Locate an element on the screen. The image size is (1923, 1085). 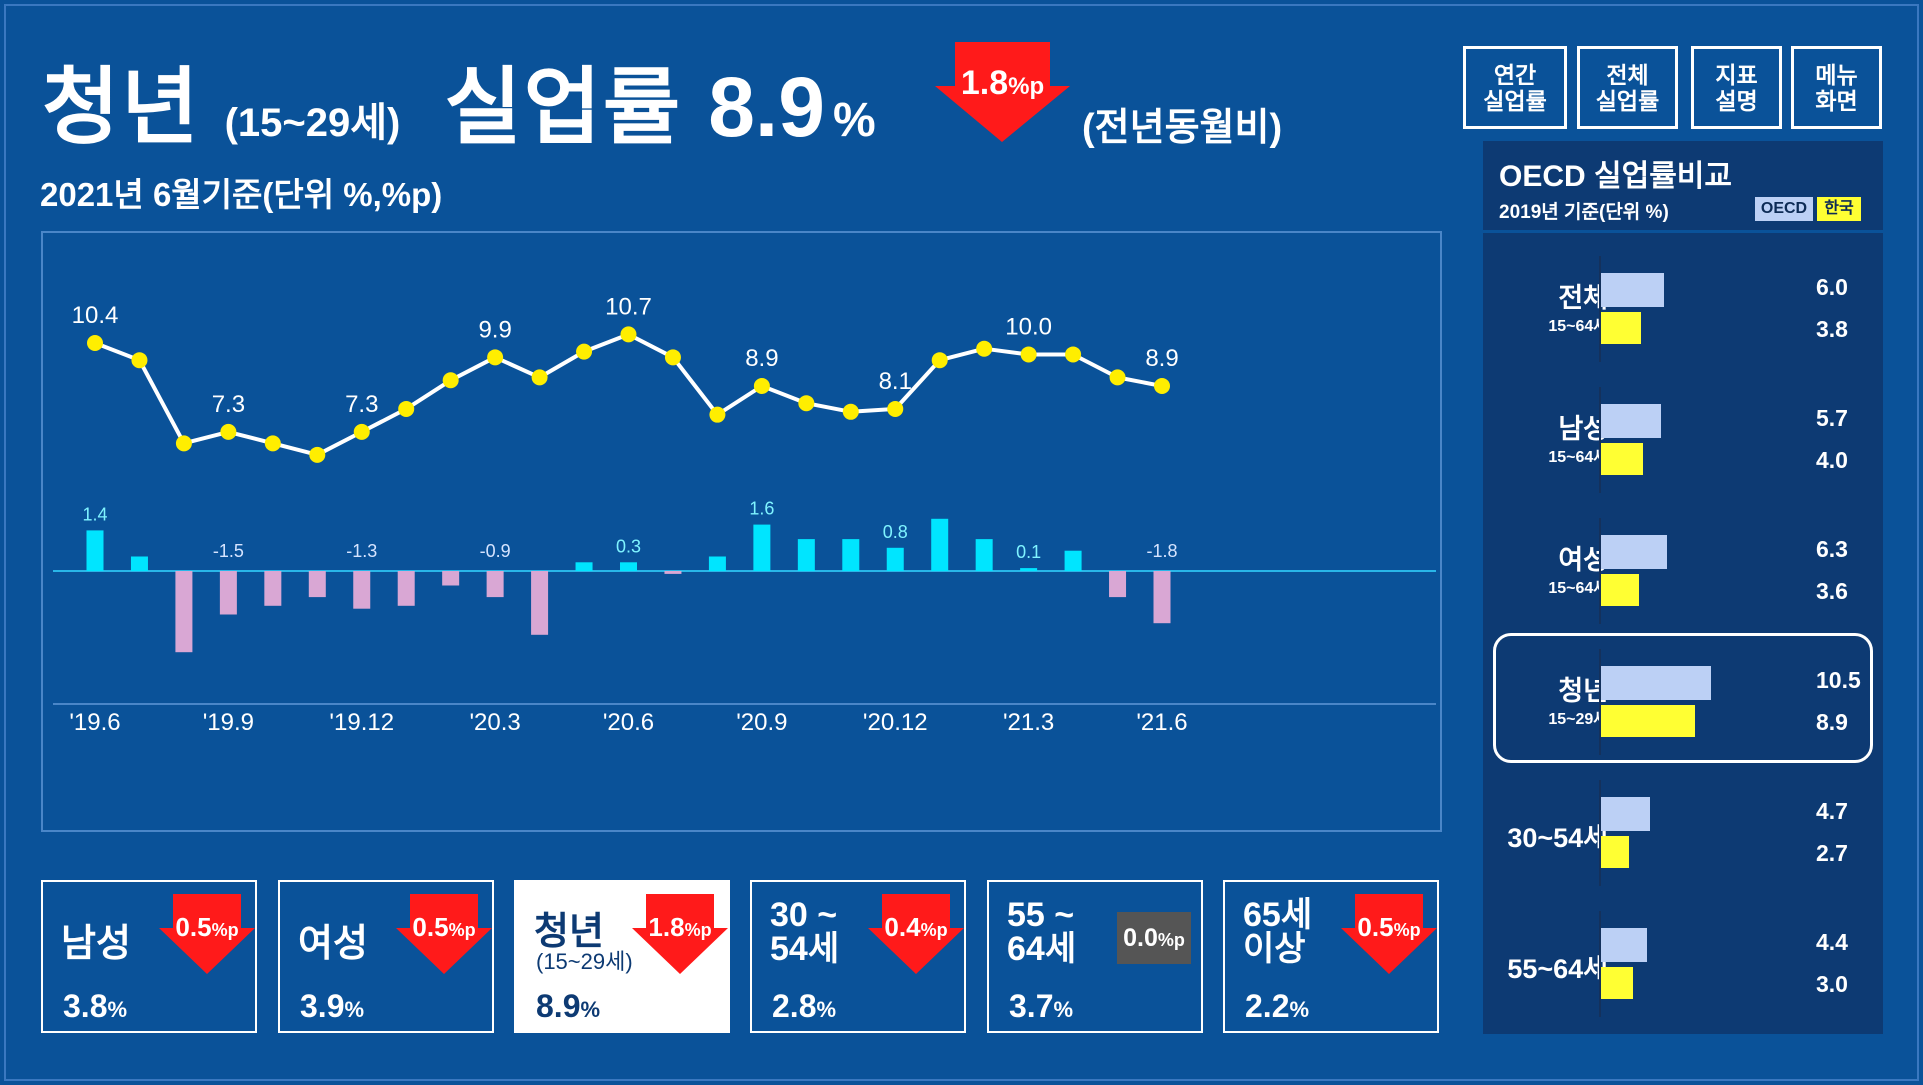
oecd-group-name: 30~54세 is located at coordinates (1557, 838).